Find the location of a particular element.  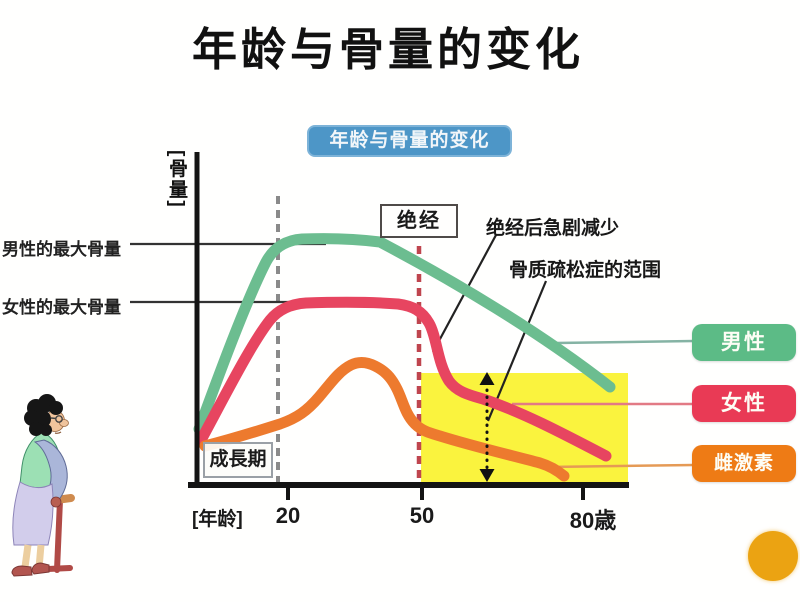

female-curve is located at coordinates (403, 379).